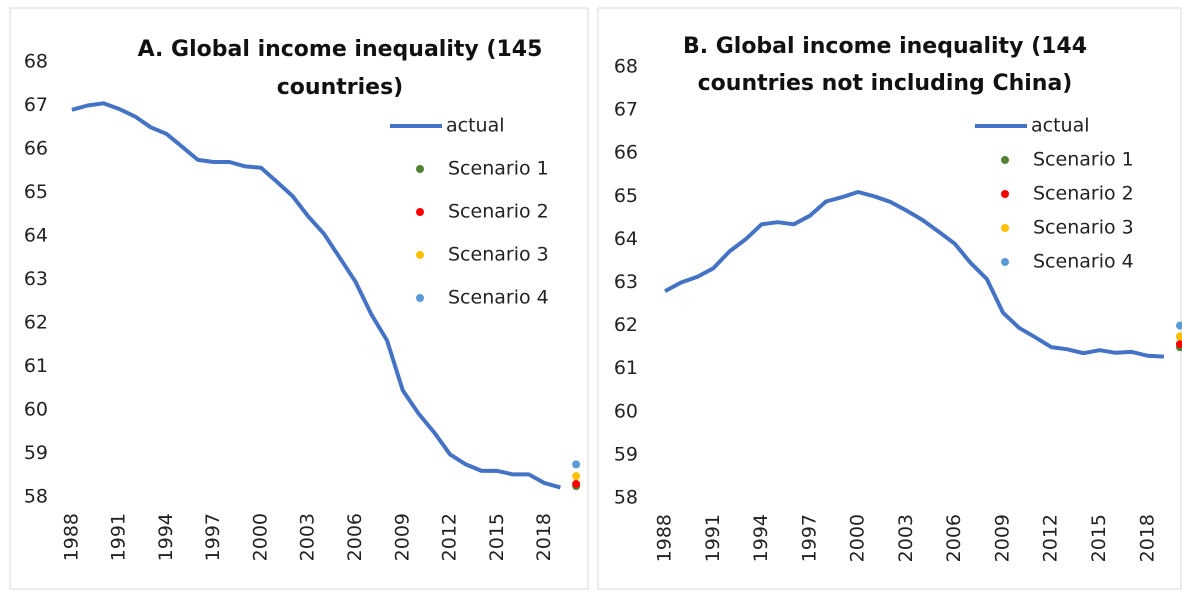 This screenshot has height=592, width=1182. I want to click on chart-title: countries not including China), so click(885, 83).